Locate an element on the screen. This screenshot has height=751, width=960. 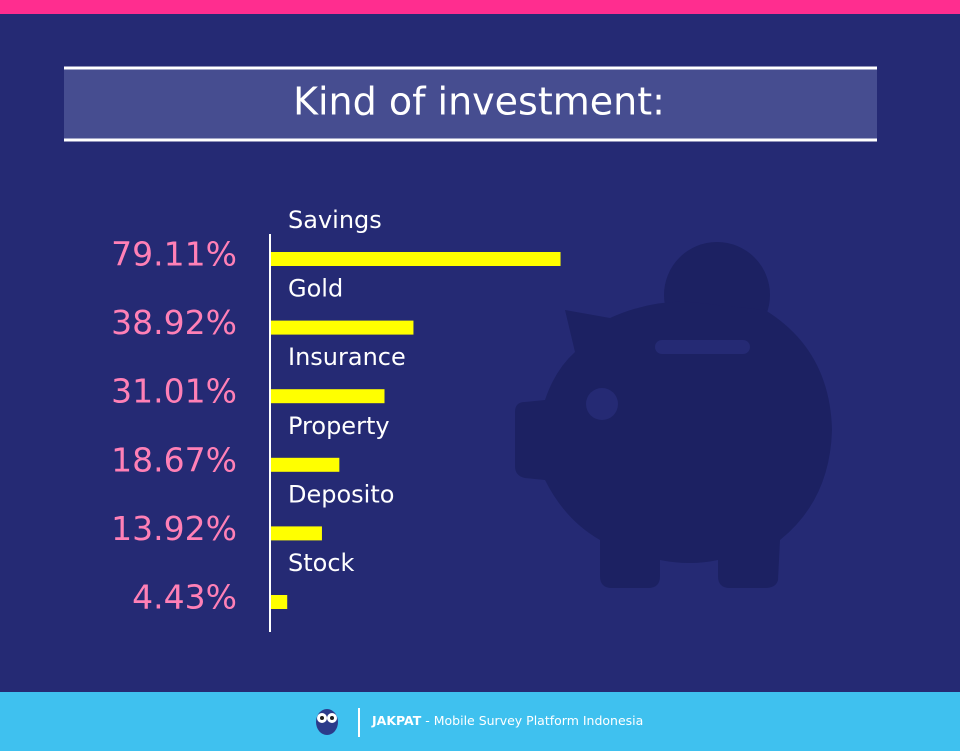
value-label: 13.92% is located at coordinates (174, 528).